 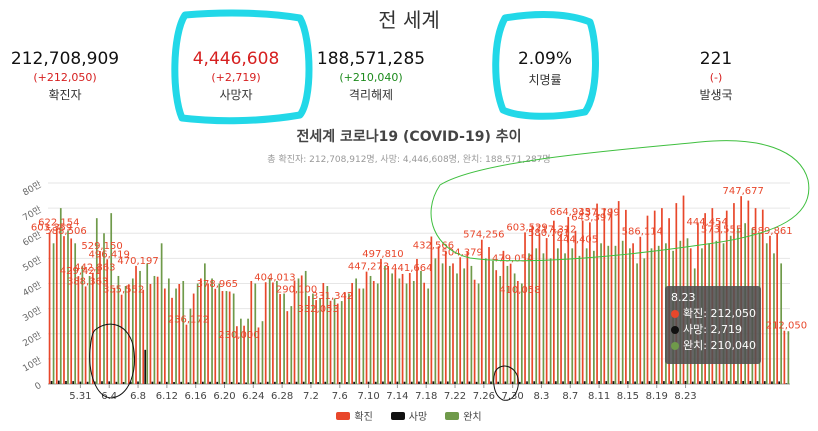 What do you see at coordinates (371, 77) in the screenshot?
I see `stat-recovered-change: (+210,040)` at bounding box center [371, 77].